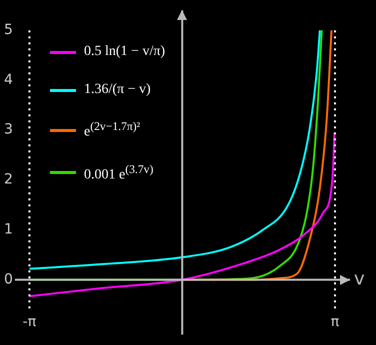  Describe the element at coordinates (8, 279) in the screenshot. I see `y-tick-label: 0` at that location.